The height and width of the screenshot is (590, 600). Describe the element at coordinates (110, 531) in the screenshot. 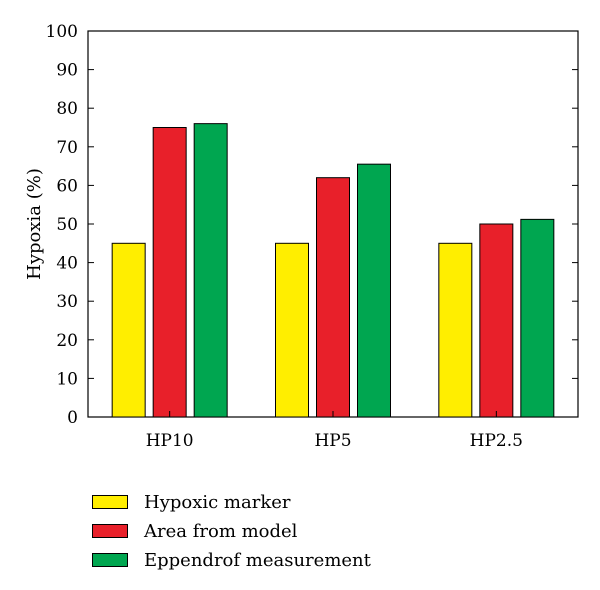

I see `legend-swatch-area-from-model` at that location.